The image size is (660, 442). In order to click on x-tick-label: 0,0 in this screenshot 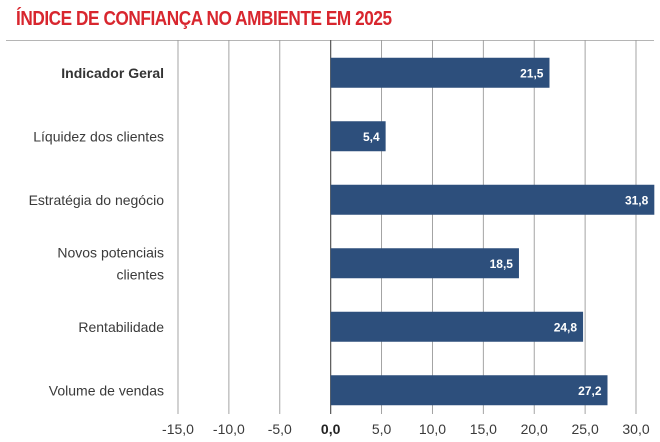, I will do `click(331, 429)`.